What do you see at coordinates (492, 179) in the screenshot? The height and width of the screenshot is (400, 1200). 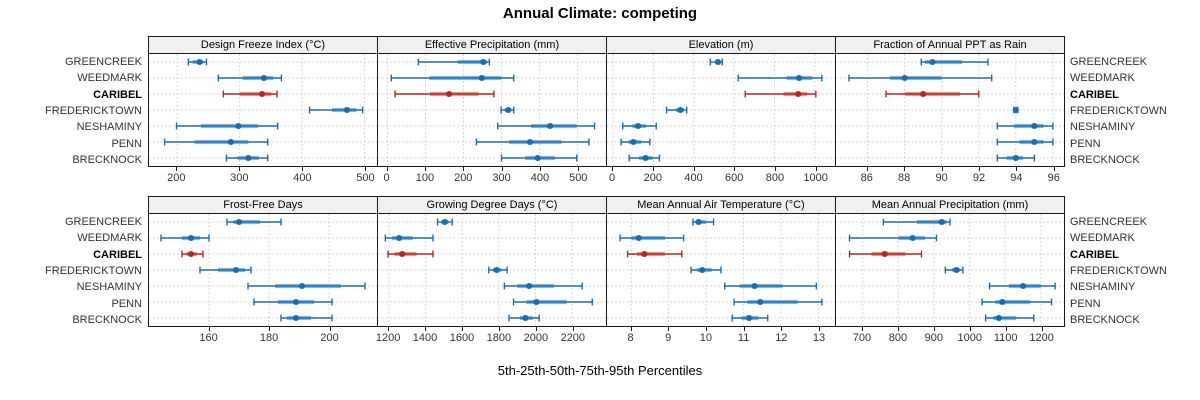 I see `x-axis-effective-precipitation: 0 100 200 300 400 500` at bounding box center [492, 179].